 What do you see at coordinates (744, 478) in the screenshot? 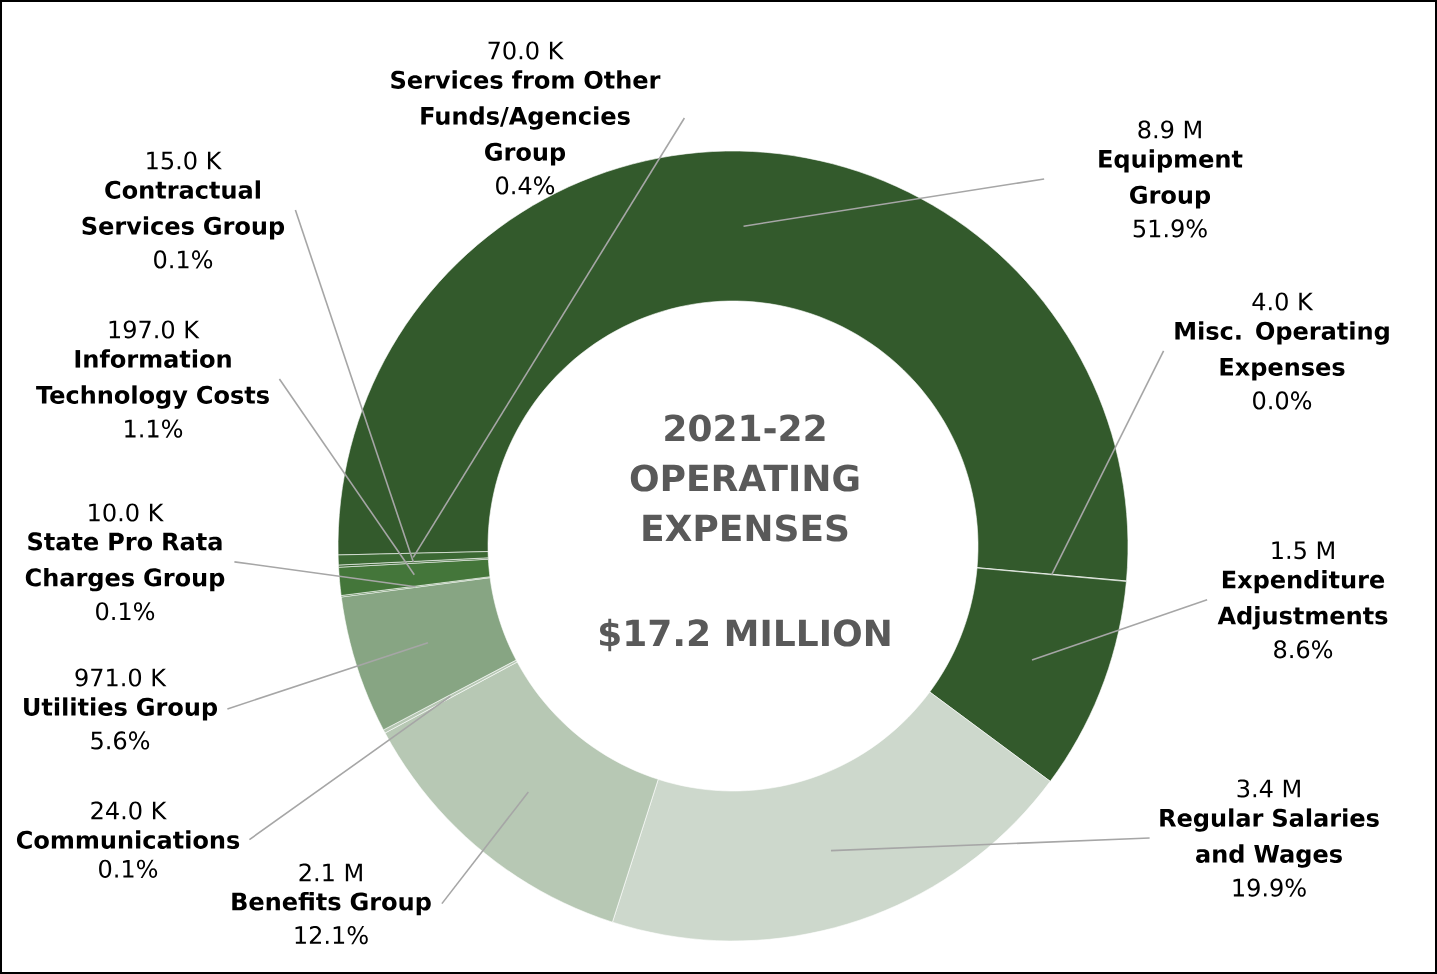
I see `text: 2021-22 OPERATING EXPENSES` at bounding box center [744, 478].